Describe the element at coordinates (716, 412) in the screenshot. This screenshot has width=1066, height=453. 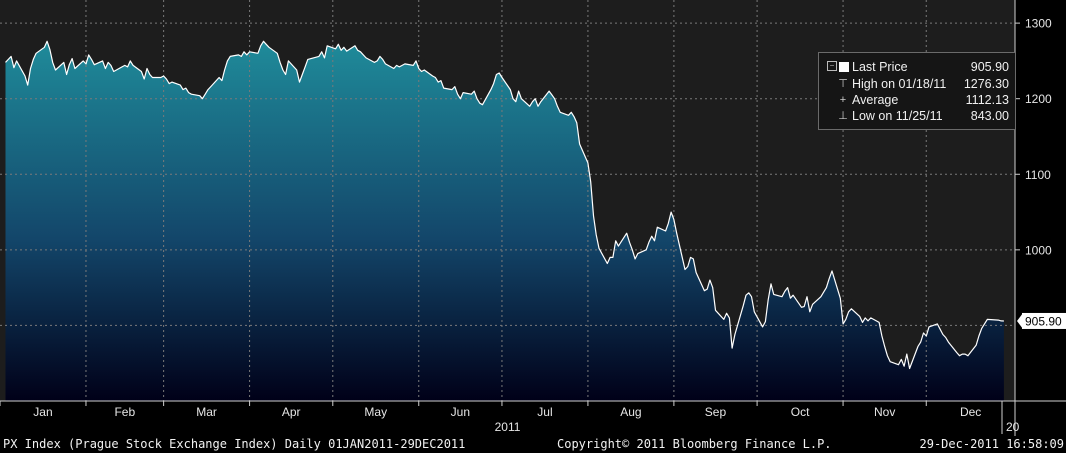
I see `x-tick-label: Sep` at that location.